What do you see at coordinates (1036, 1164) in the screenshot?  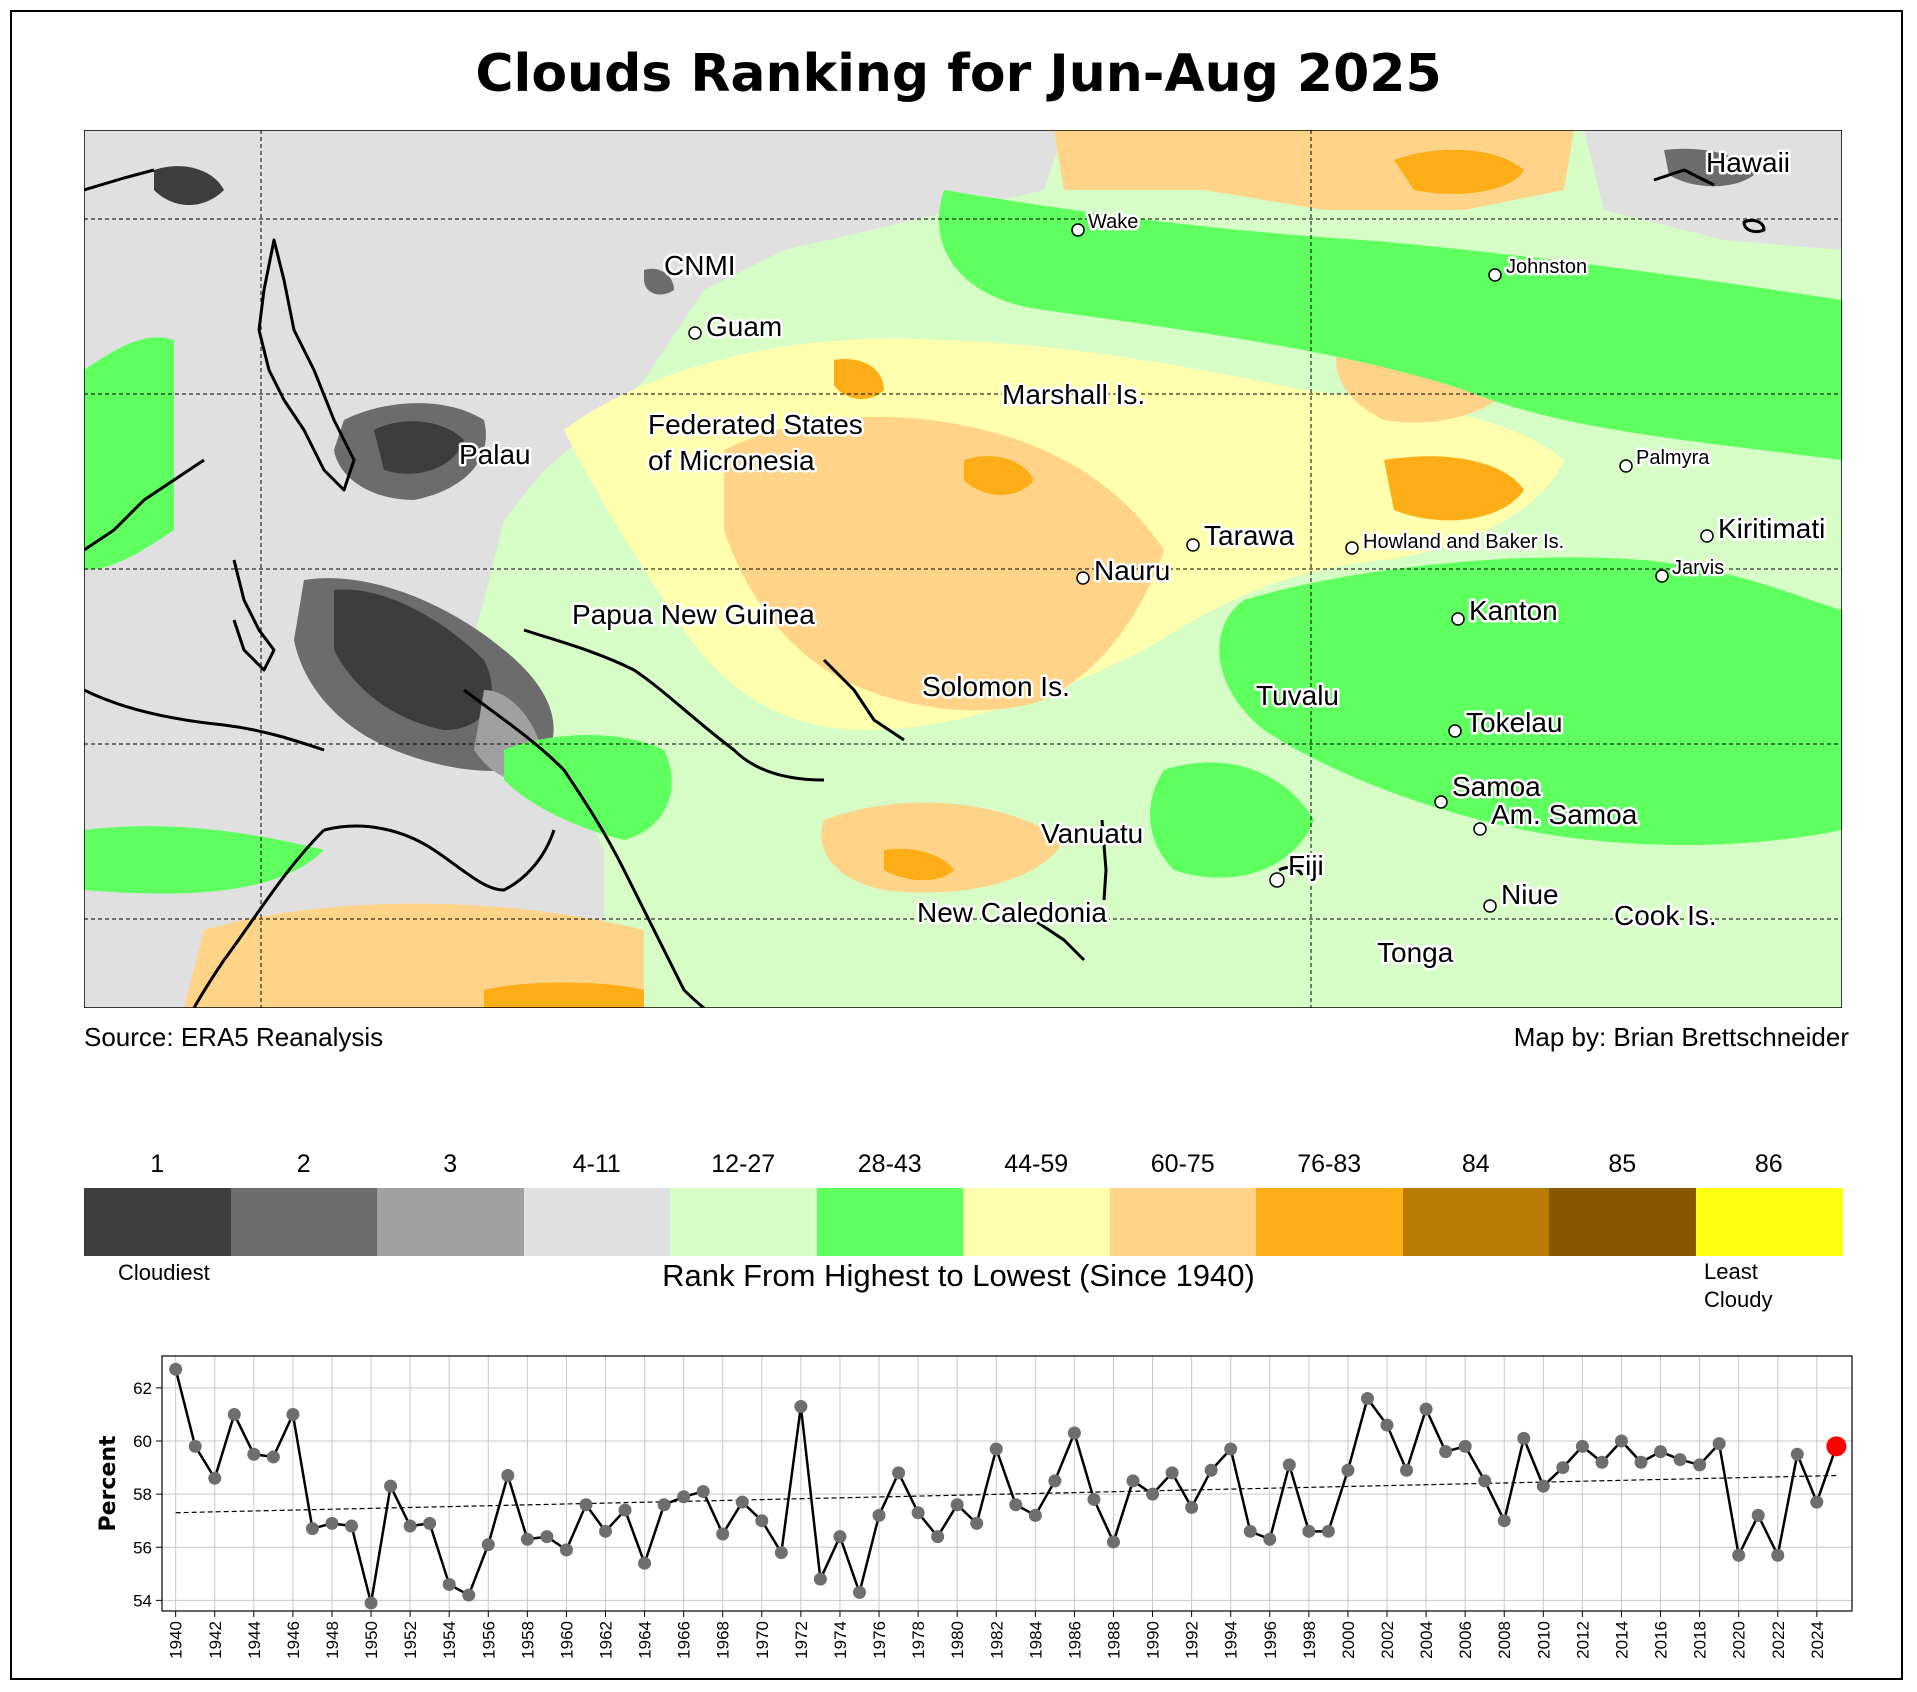 I see `colorbar-label-6: 44-59` at bounding box center [1036, 1164].